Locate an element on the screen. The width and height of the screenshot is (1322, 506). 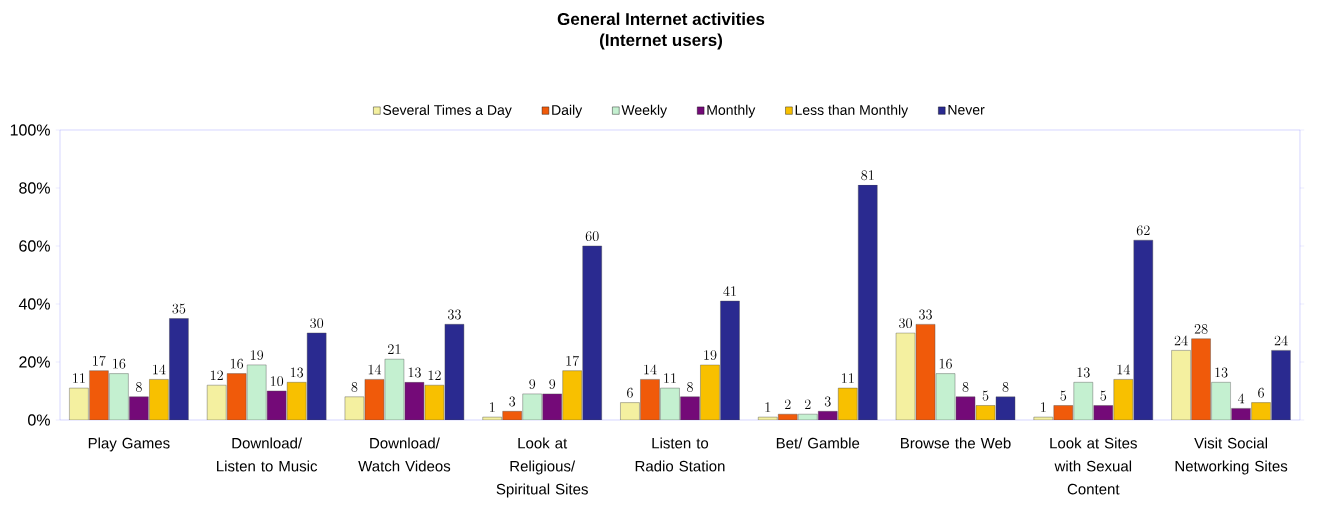
legend-label: Several Times a Day is located at coordinates (447, 111).